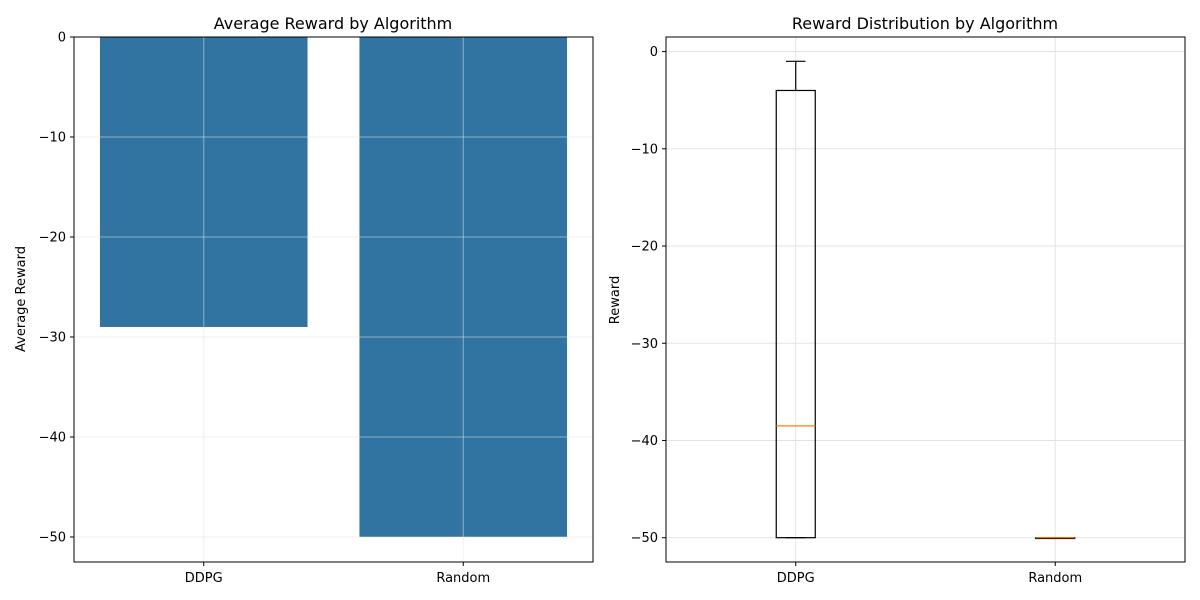 The height and width of the screenshot is (600, 1200). Describe the element at coordinates (615, 300) in the screenshot. I see `box-chart-y-axis-label: Reward` at that location.